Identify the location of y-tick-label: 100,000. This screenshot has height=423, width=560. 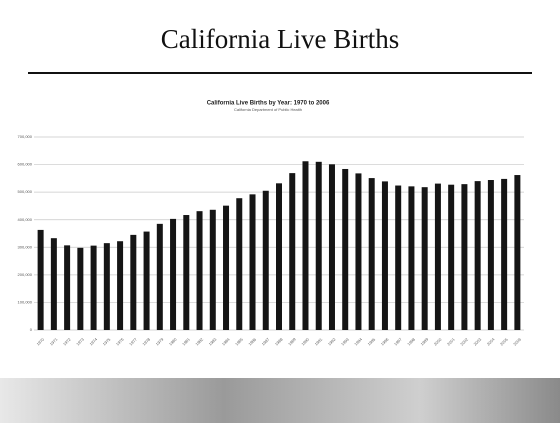
(25, 301).